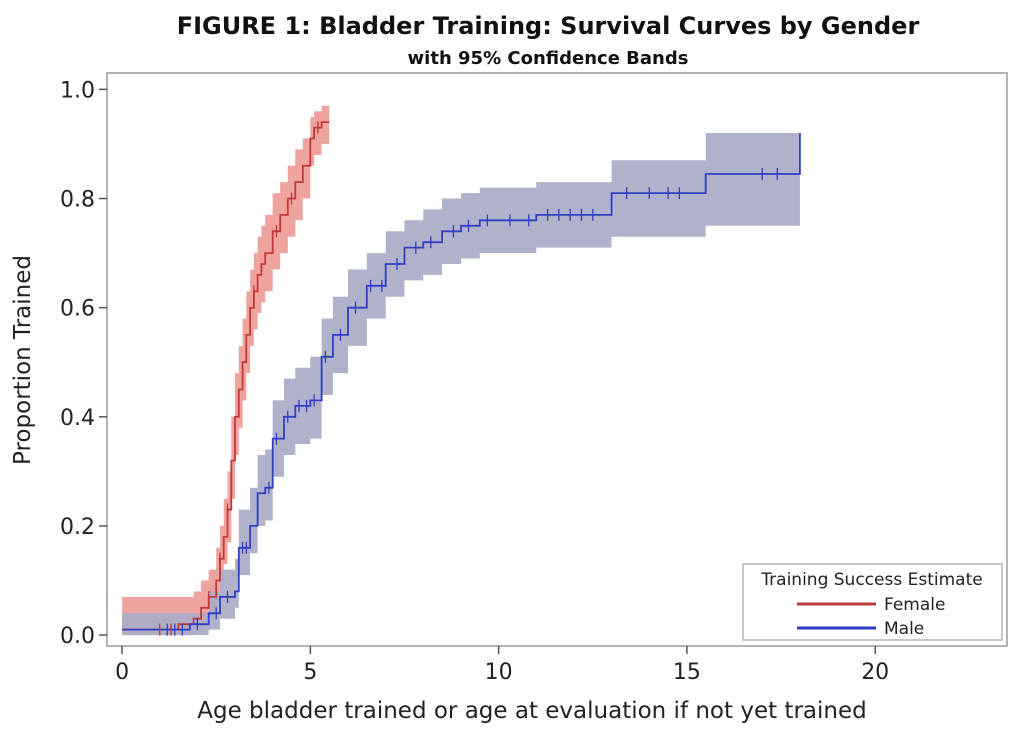 The width and height of the screenshot is (1024, 733). I want to click on legend-label-female: Female, so click(914, 605).